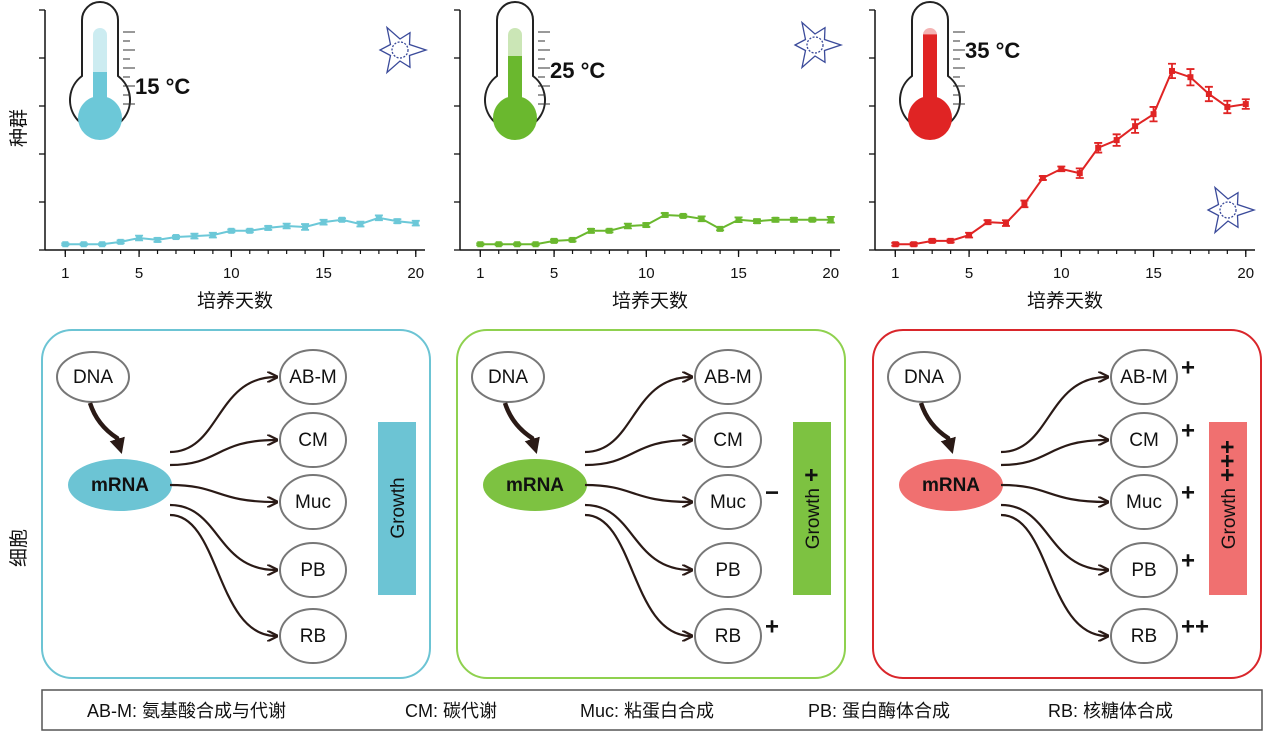 The image size is (1269, 736). I want to click on growth-group: Growth, so click(398, 507).